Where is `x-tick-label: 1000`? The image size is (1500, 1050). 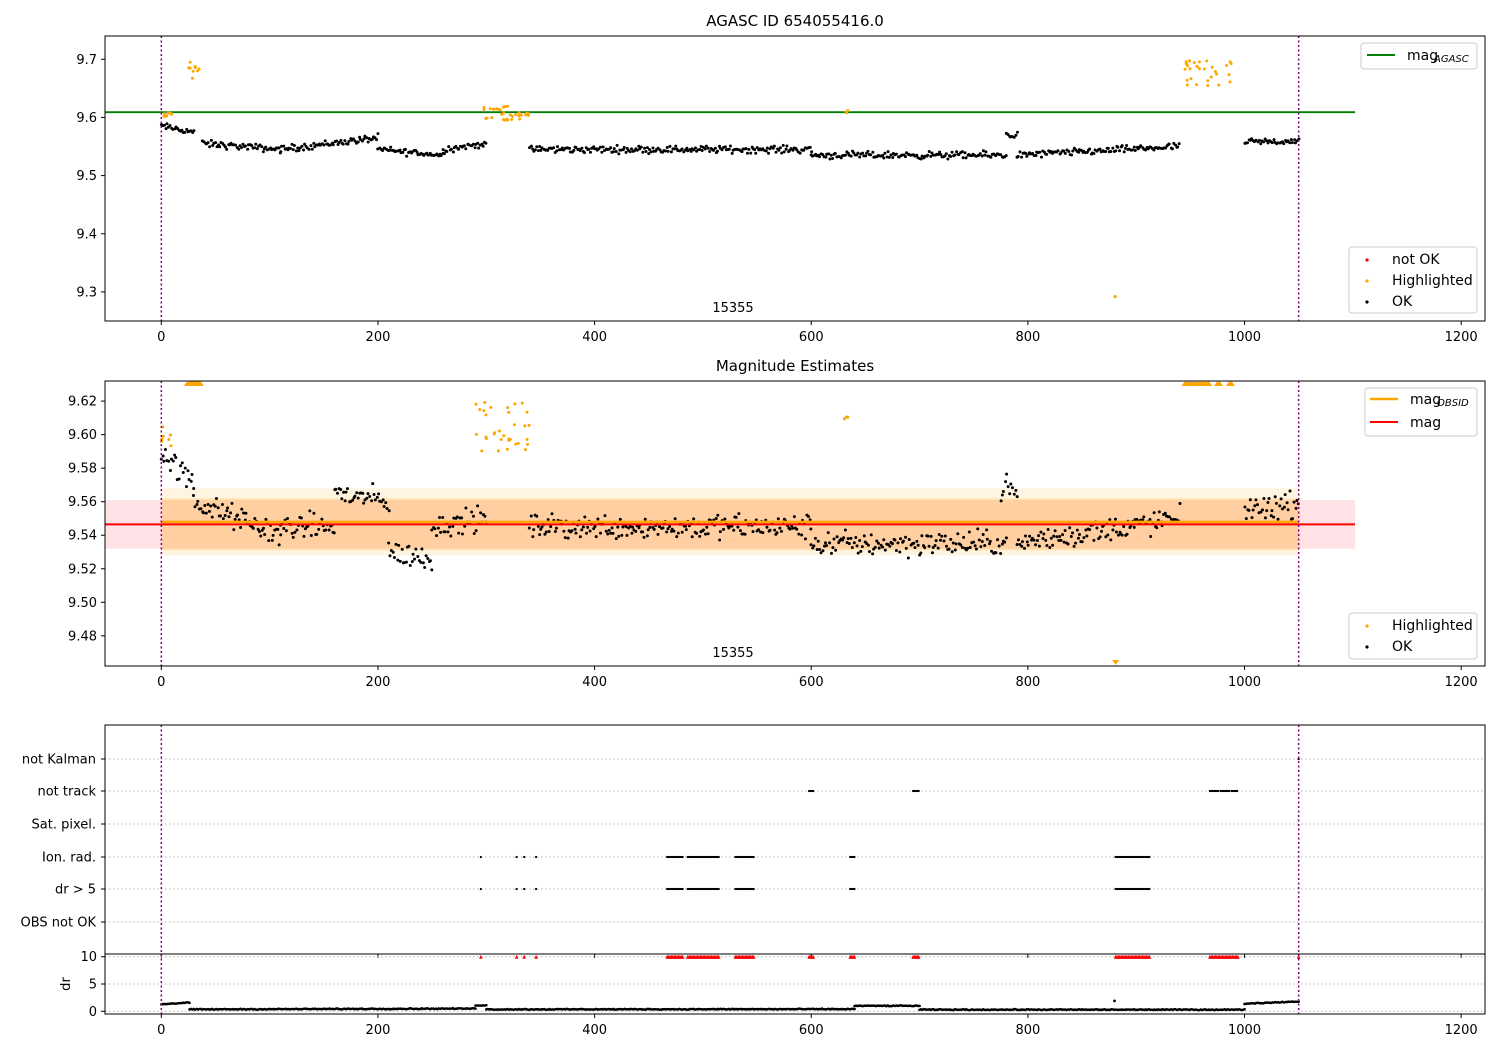 x-tick-label: 1000 is located at coordinates (1244, 337).